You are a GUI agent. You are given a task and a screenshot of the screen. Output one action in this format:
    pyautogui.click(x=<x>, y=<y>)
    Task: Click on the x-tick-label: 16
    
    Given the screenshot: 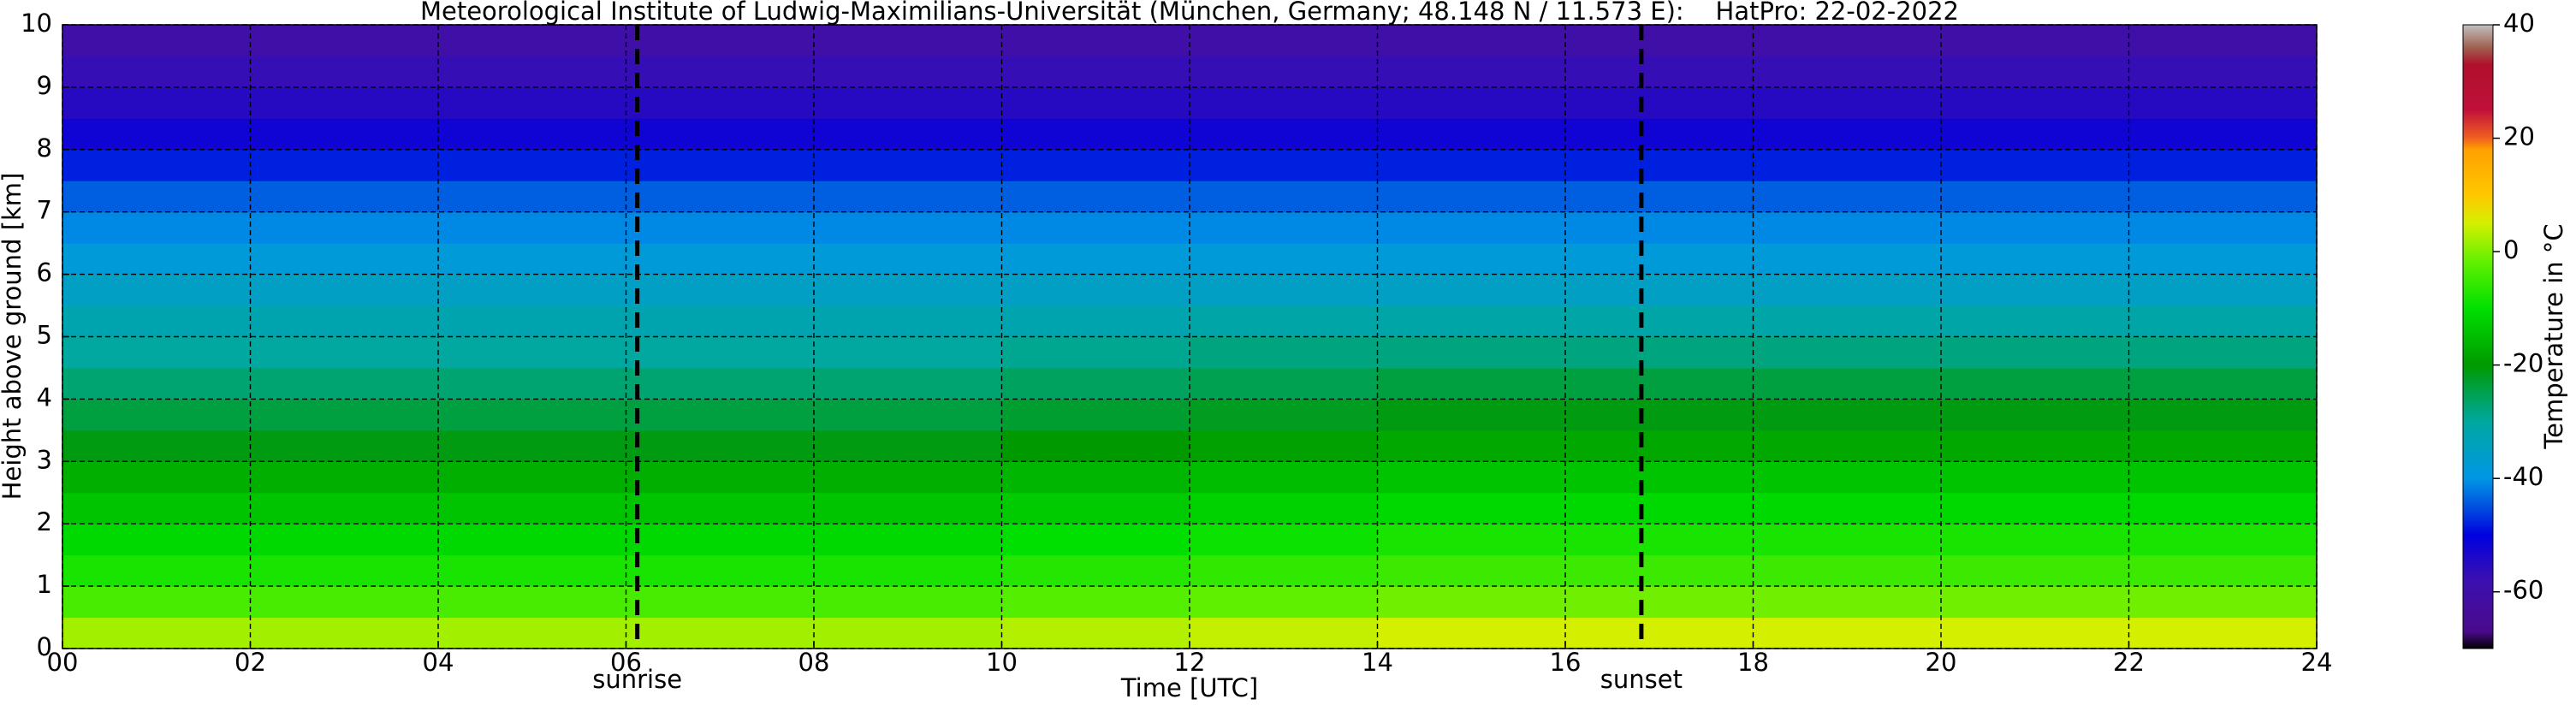 What is the action you would take?
    pyautogui.click(x=1566, y=662)
    